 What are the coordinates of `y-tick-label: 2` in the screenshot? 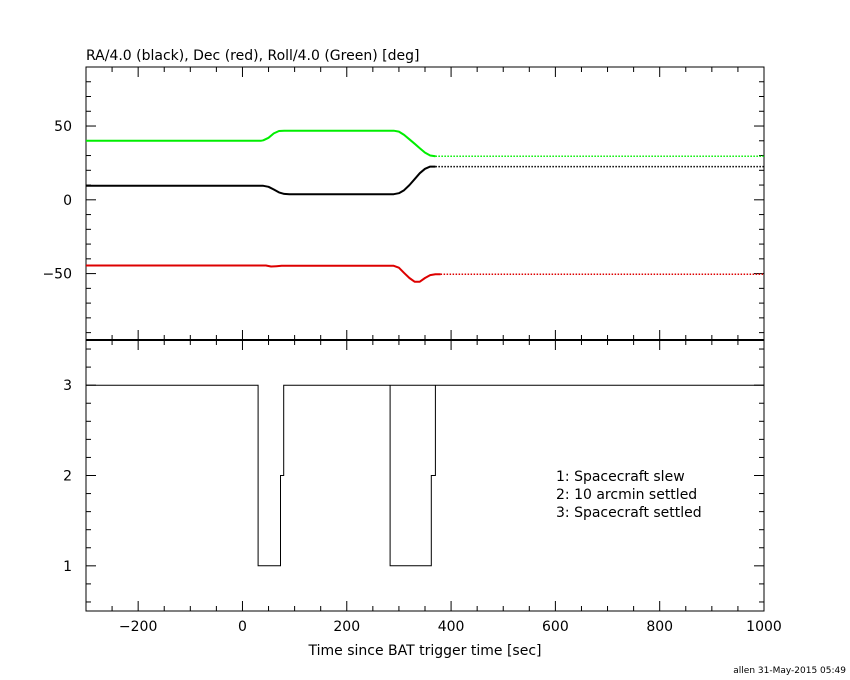 It's located at (67, 477).